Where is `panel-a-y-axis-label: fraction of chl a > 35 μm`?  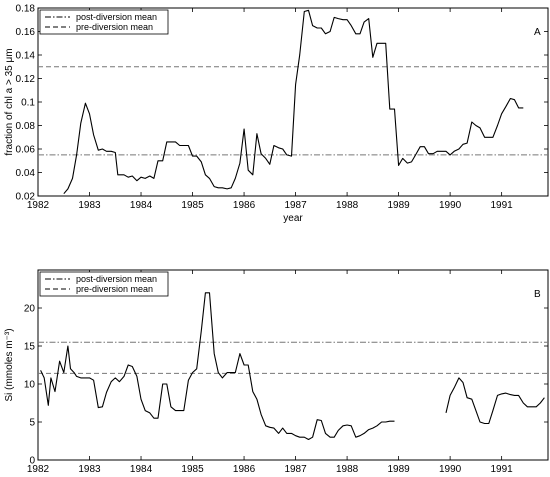
panel-a-y-axis-label: fraction of chl a > 35 μm is located at coordinates (9, 101).